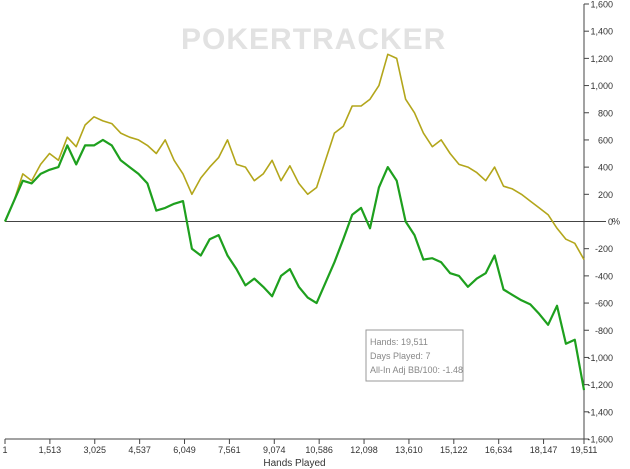  What do you see at coordinates (616, 222) in the screenshot?
I see `y-unit-label: %` at bounding box center [616, 222].